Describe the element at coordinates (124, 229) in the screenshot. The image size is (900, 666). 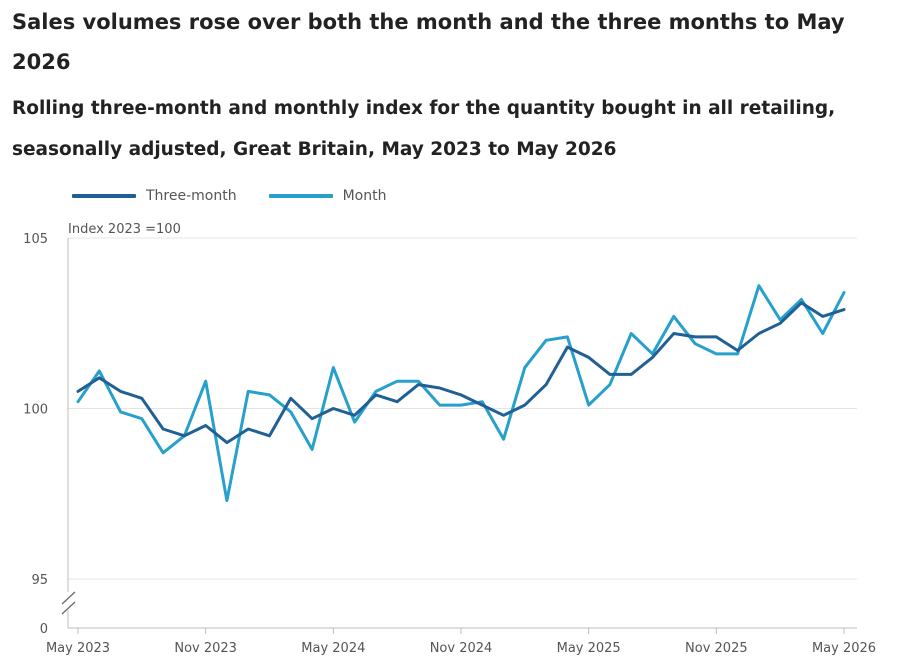
I see `y-axis-unit-label: Index 2023 =100` at that location.